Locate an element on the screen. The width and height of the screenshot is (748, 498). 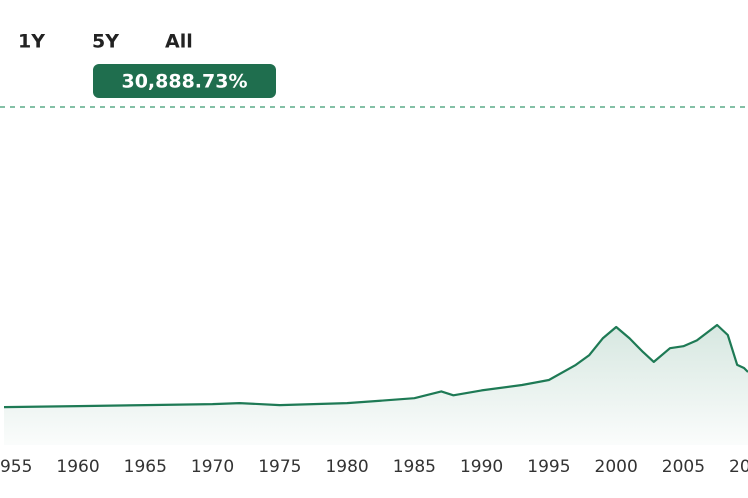
range-button: 5Y is located at coordinates (105, 42).